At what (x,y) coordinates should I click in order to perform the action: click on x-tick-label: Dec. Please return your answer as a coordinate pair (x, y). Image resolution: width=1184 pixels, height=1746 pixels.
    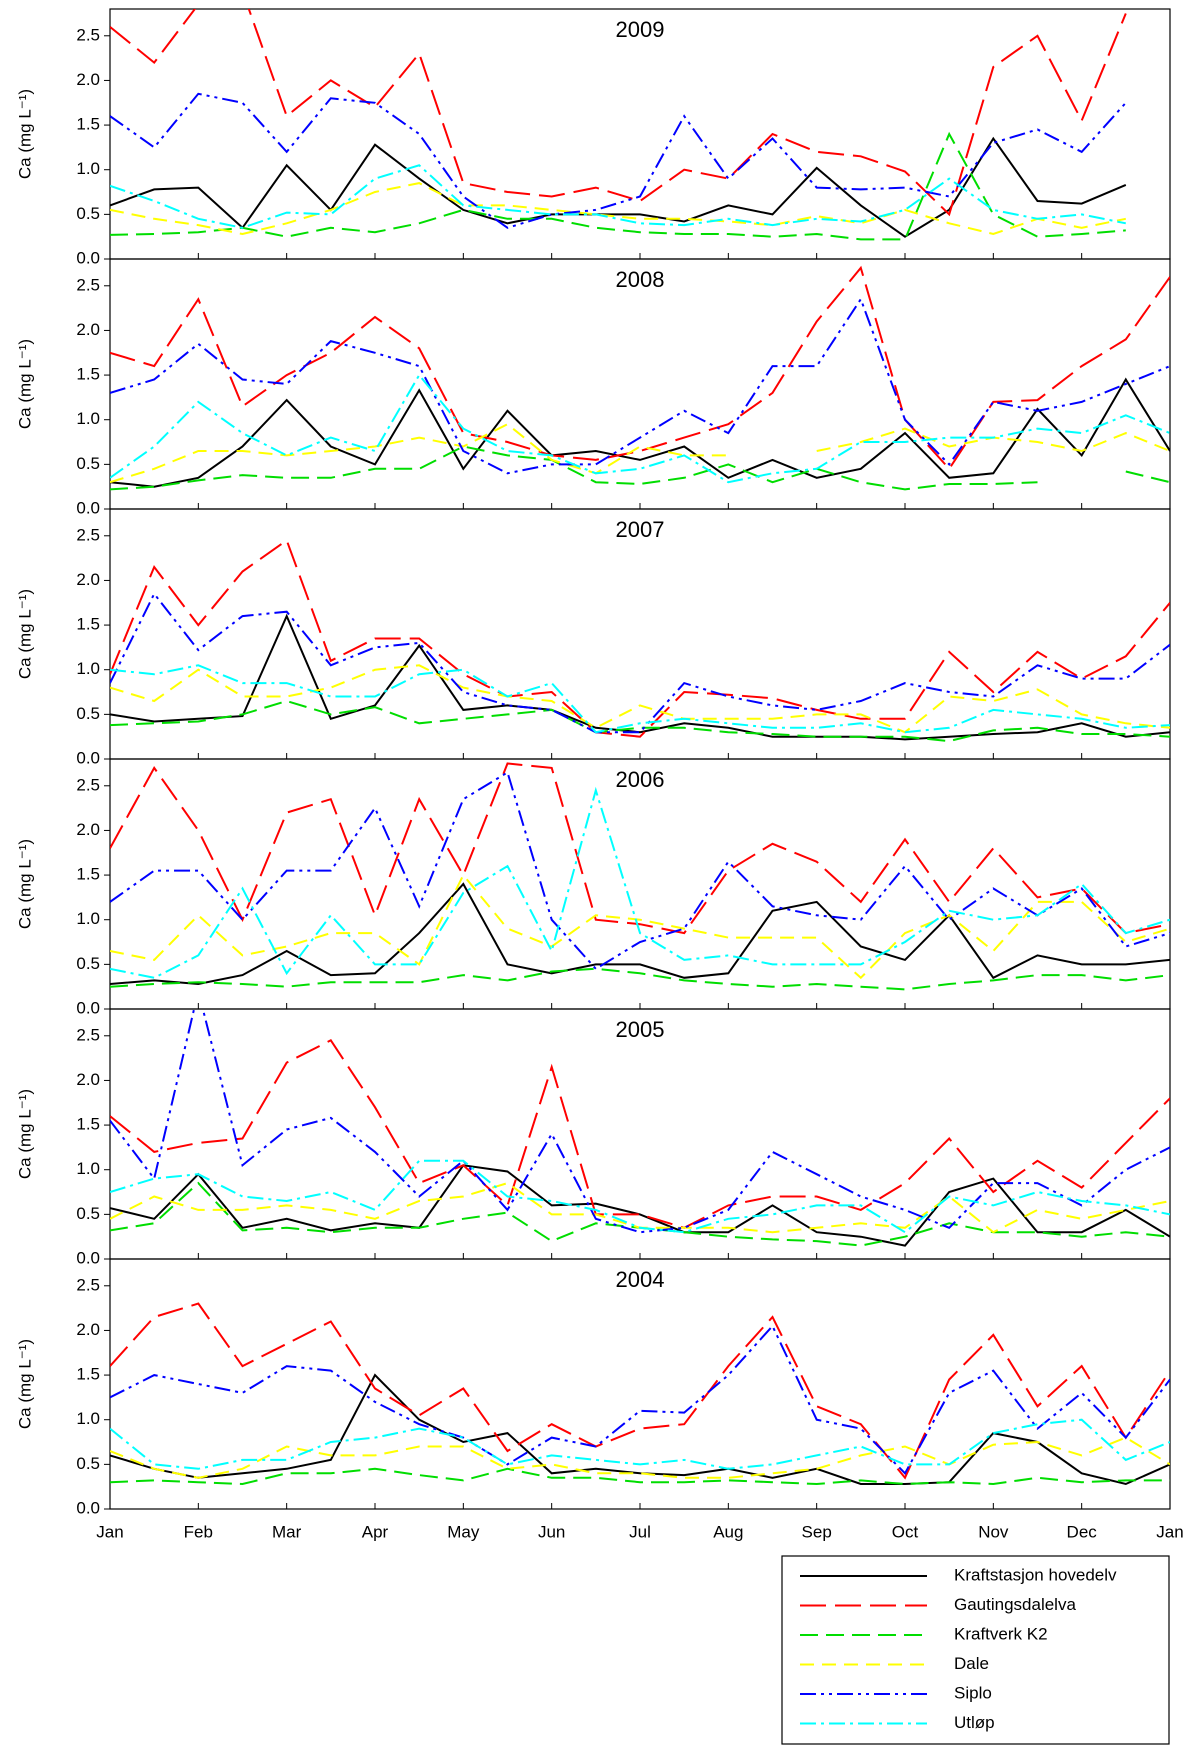
    Looking at the image, I should click on (1082, 1531).